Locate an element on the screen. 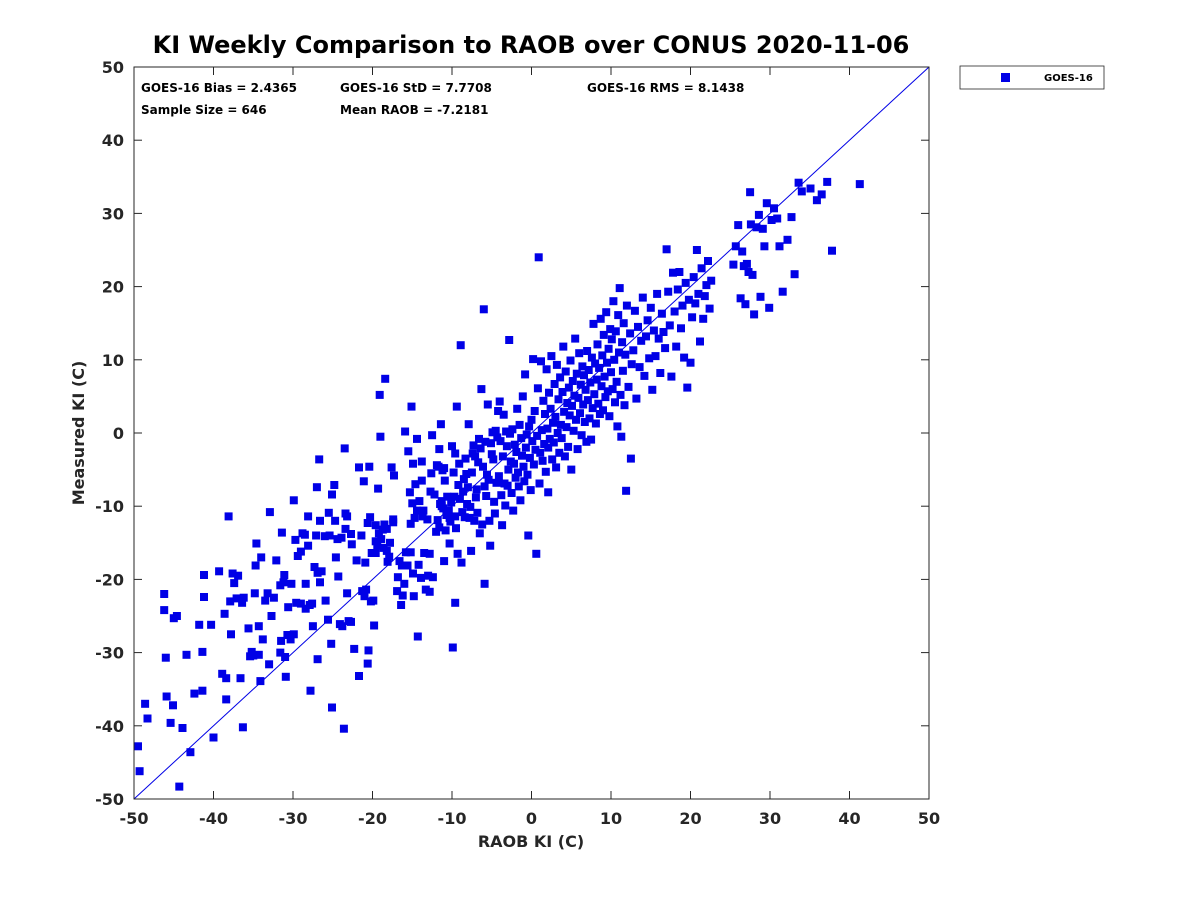 This screenshot has width=1200, height=900. y-tick-label: 10 is located at coordinates (113, 360).